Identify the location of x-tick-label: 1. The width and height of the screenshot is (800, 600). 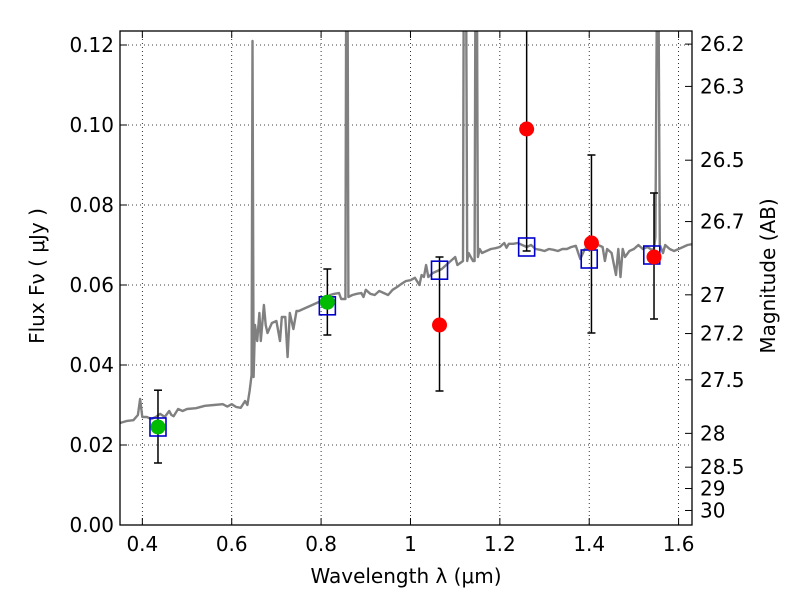
(410, 544).